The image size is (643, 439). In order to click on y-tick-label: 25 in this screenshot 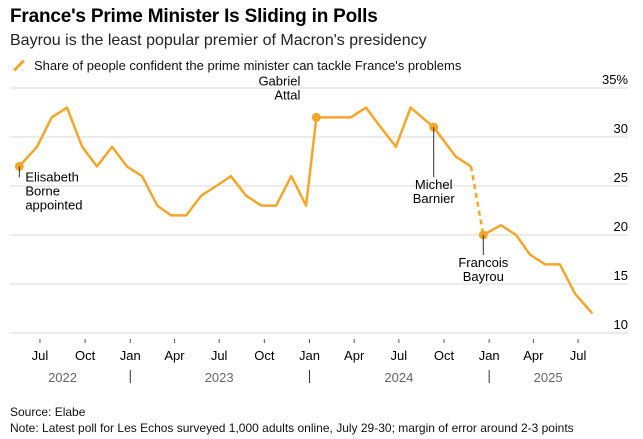, I will do `click(621, 177)`.